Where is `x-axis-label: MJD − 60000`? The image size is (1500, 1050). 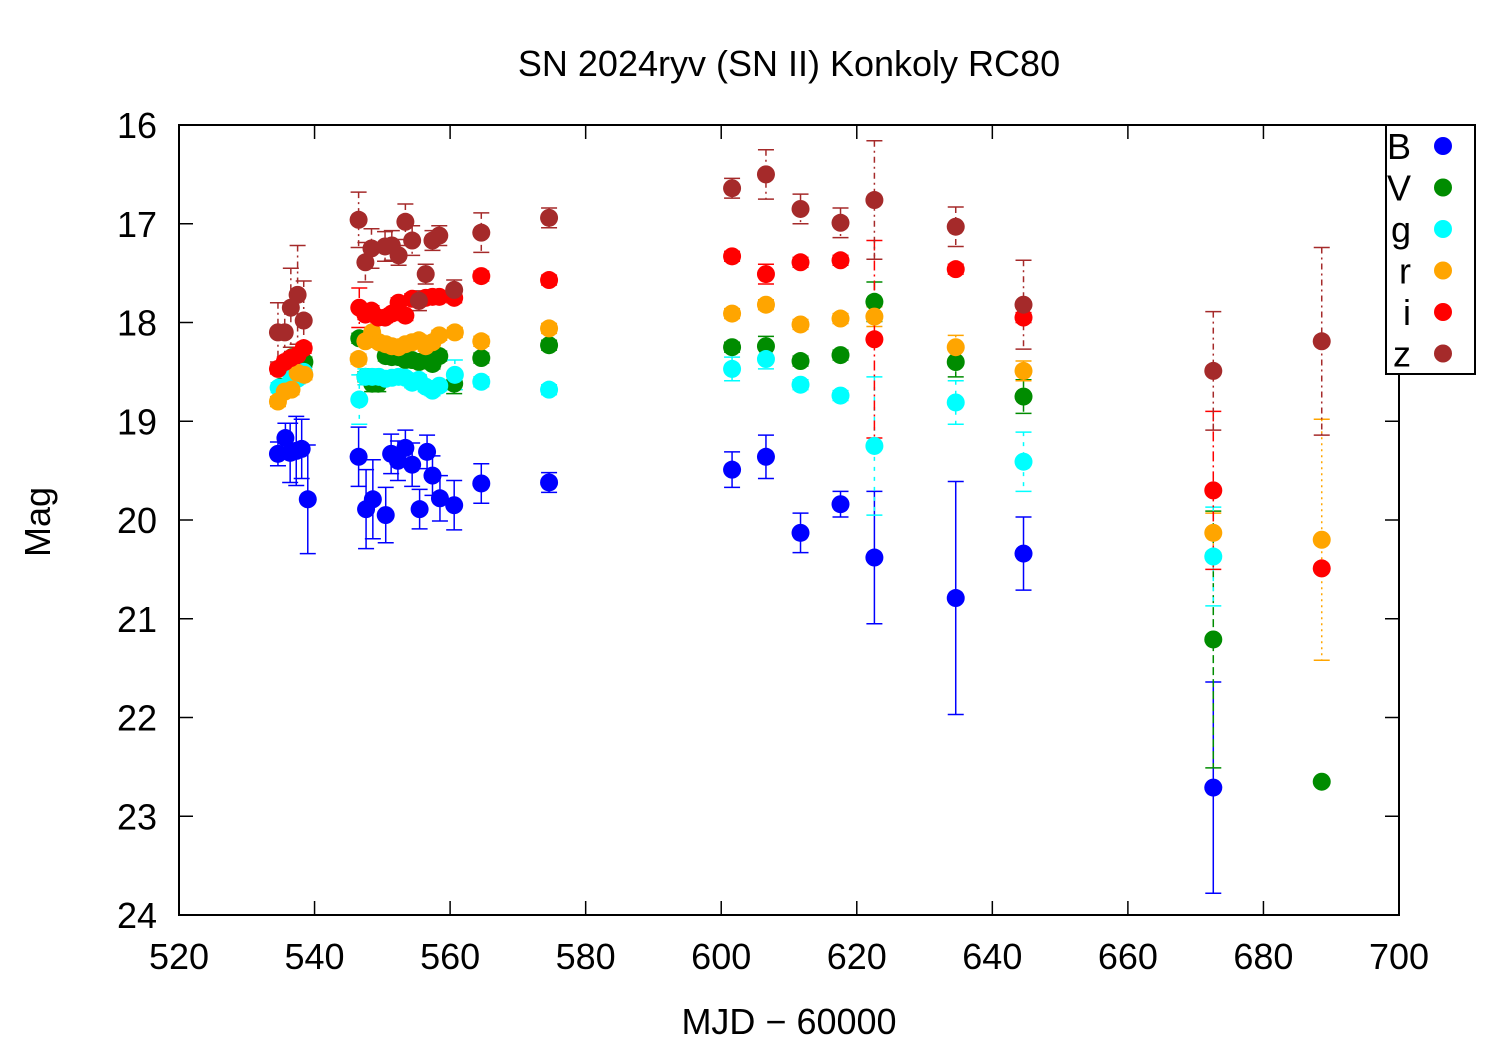 x-axis-label: MJD − 60000 is located at coordinates (788, 1021).